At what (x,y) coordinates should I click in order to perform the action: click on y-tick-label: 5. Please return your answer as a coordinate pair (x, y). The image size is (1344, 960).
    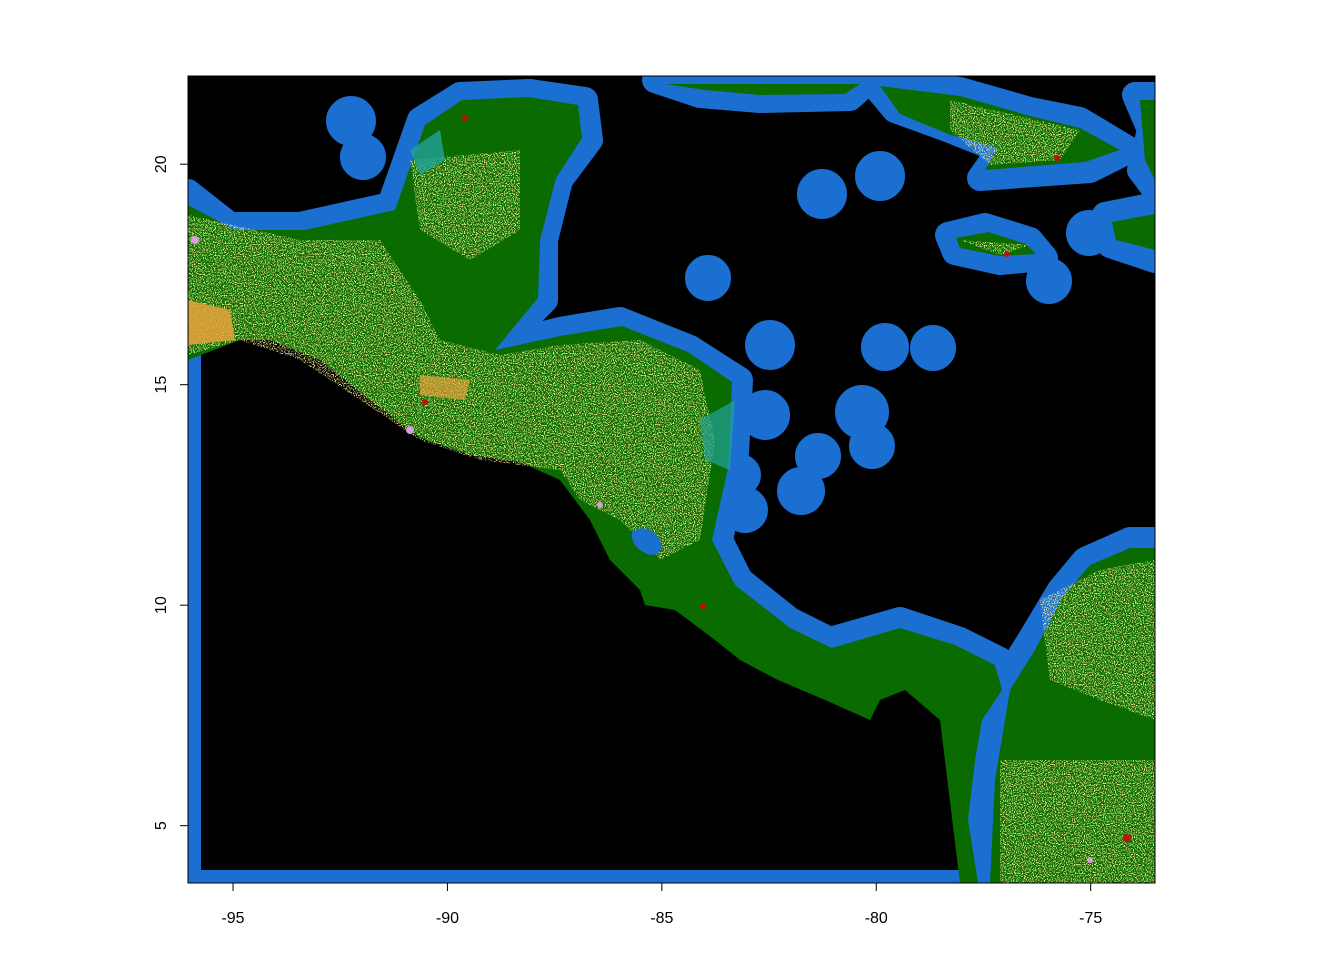
    Looking at the image, I should click on (161, 825).